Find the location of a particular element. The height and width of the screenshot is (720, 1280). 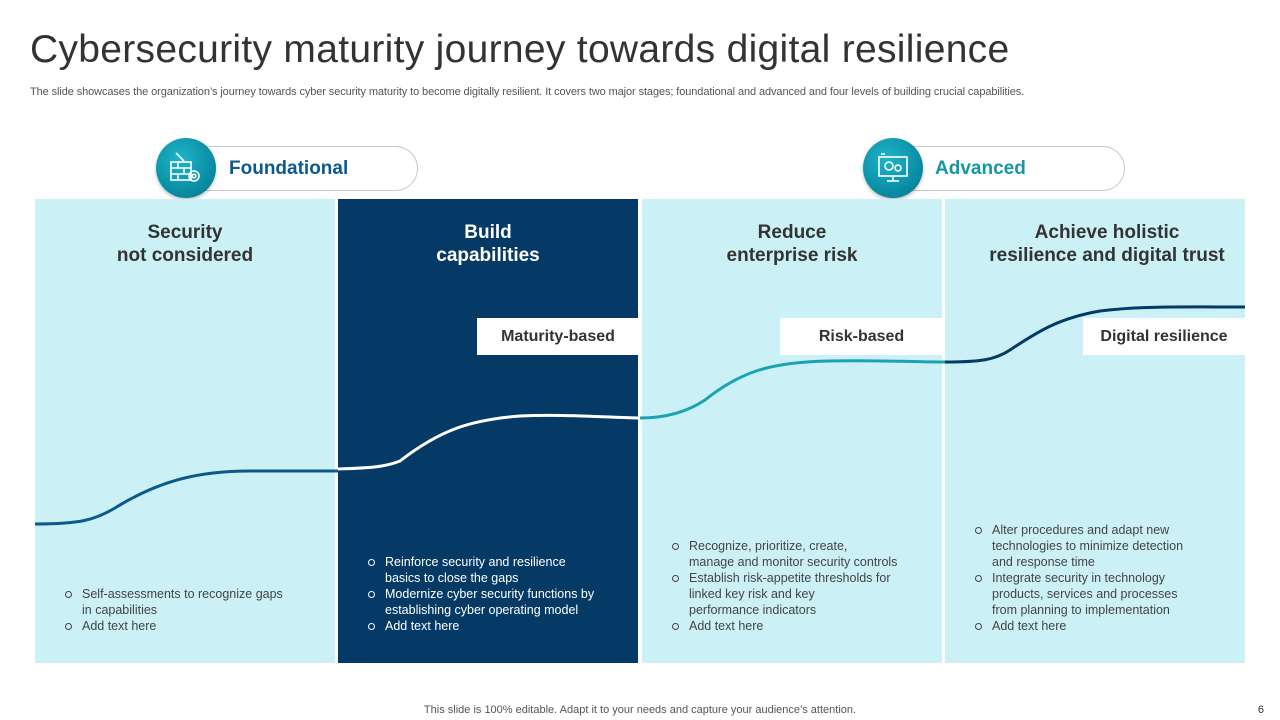

curve-segment-build is located at coordinates (489, 442).